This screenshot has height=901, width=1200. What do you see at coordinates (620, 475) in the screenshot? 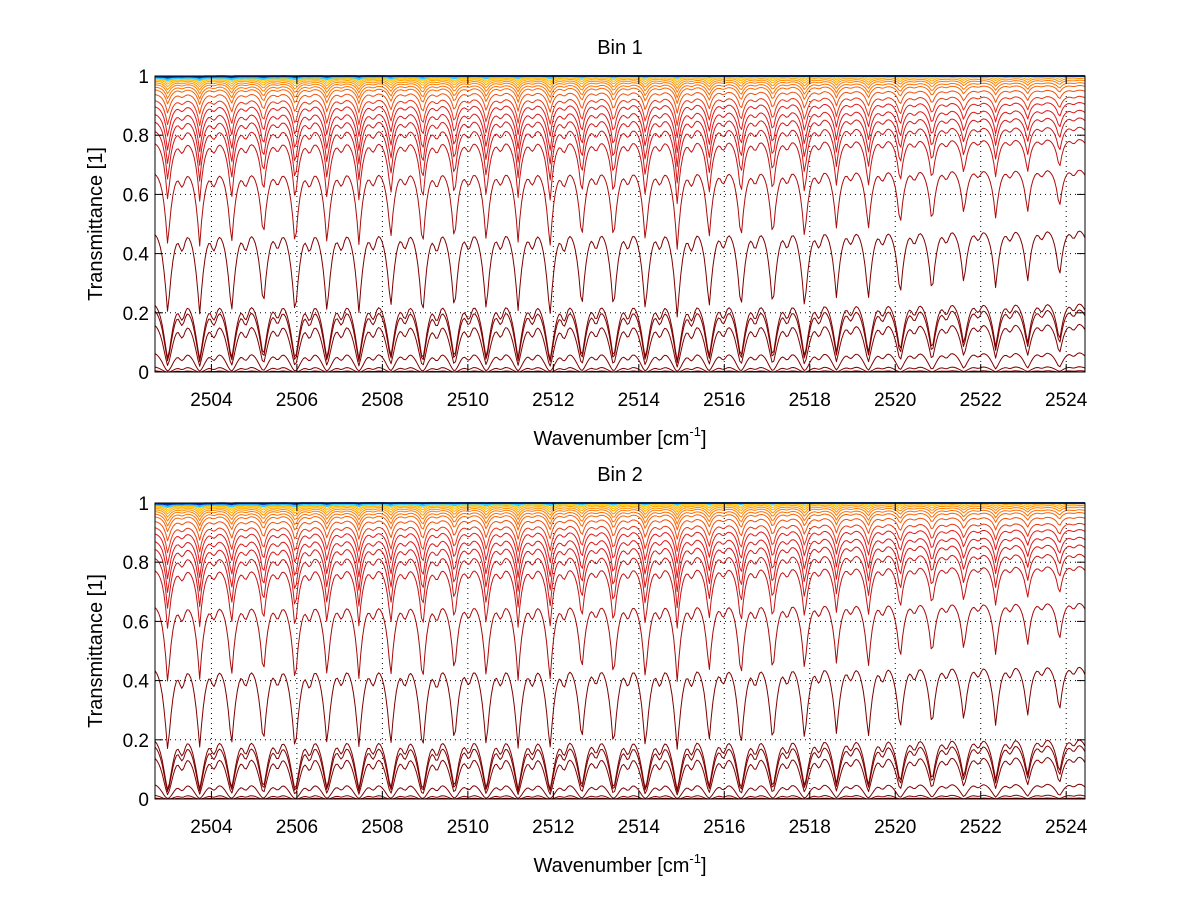
I see `chart-title: Bin 2` at bounding box center [620, 475].